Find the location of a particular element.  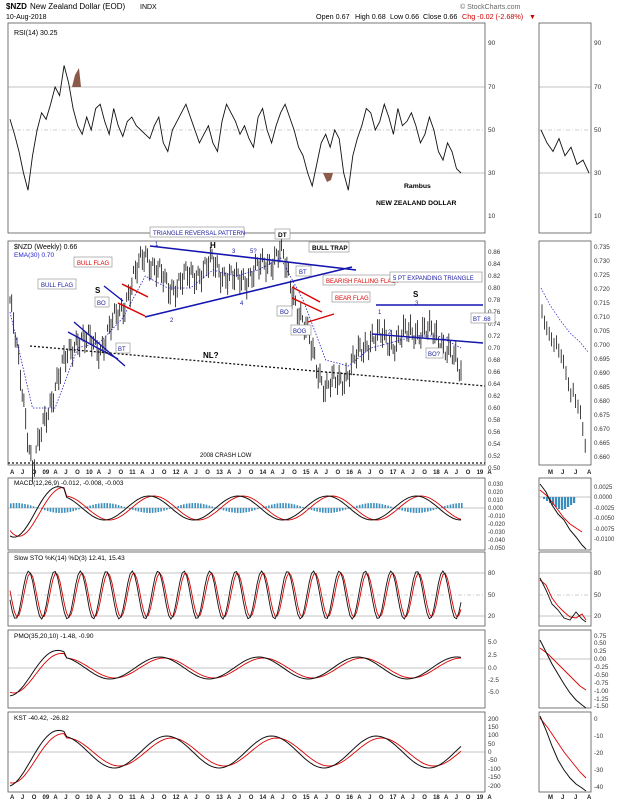

point-2-label: 2 is located at coordinates (172, 321).